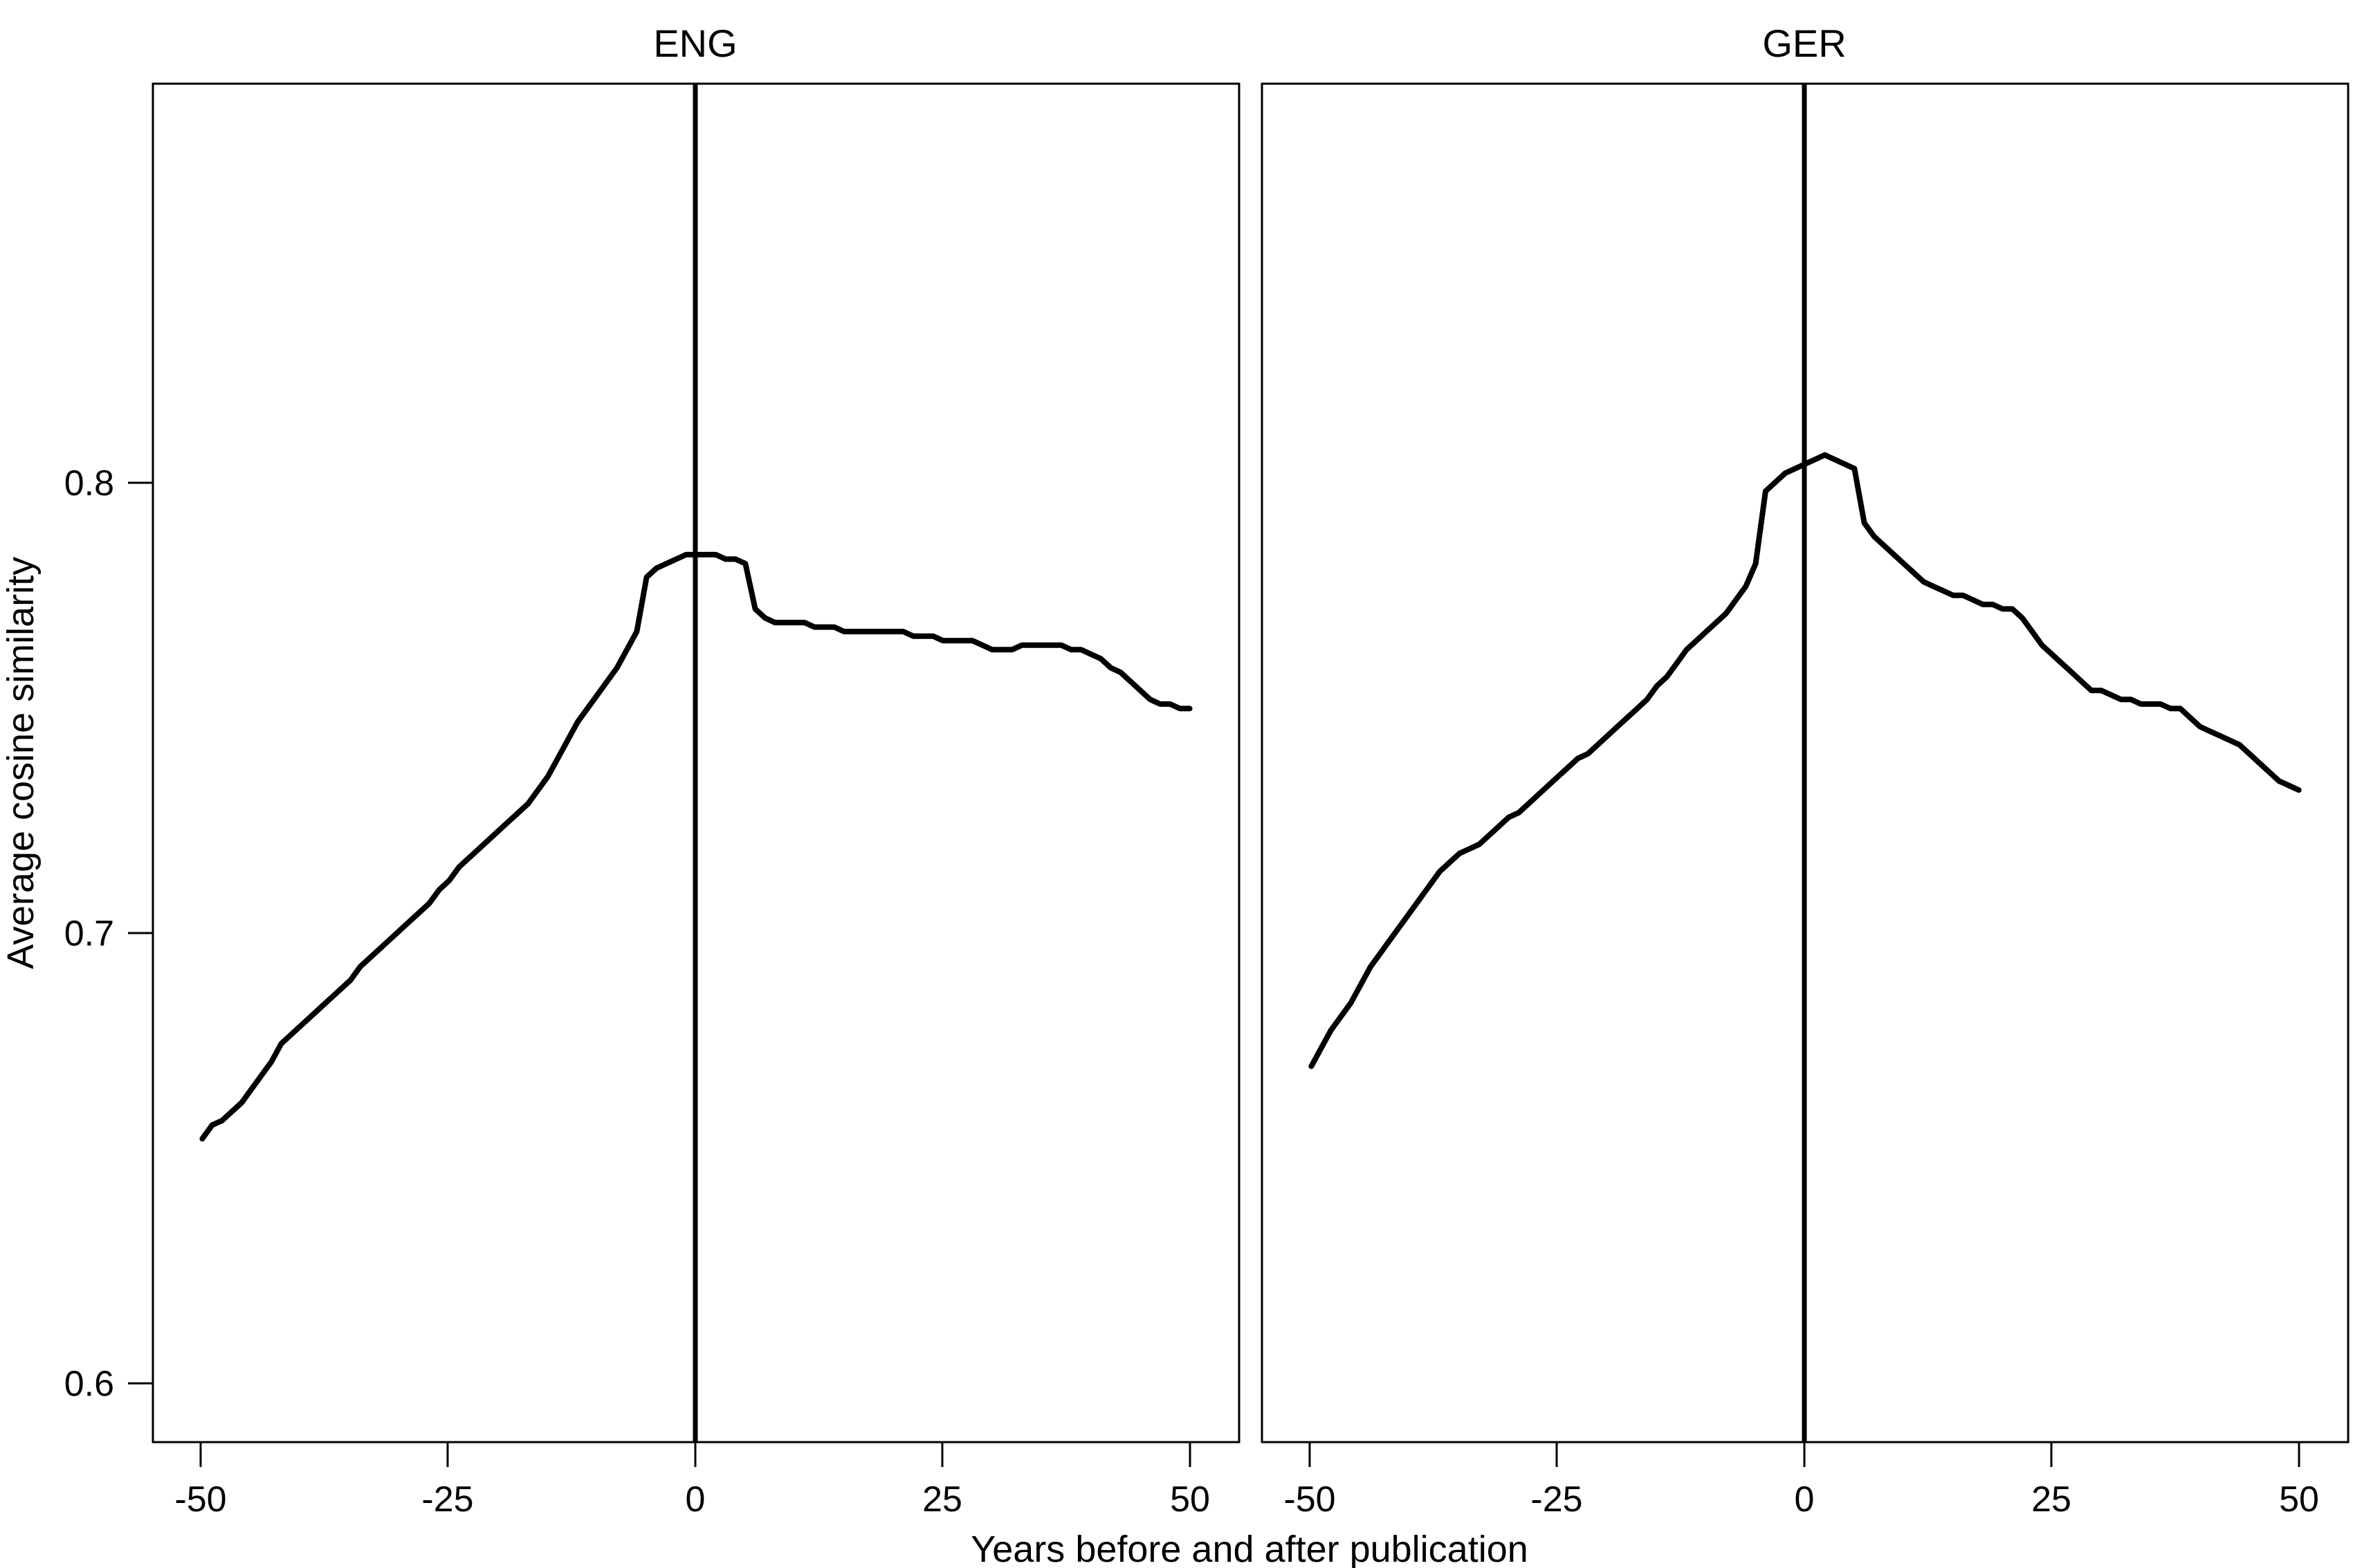 This screenshot has height=1568, width=2353. Describe the element at coordinates (1249, 1548) in the screenshot. I see `x-axis-title: Years before and after publication` at that location.